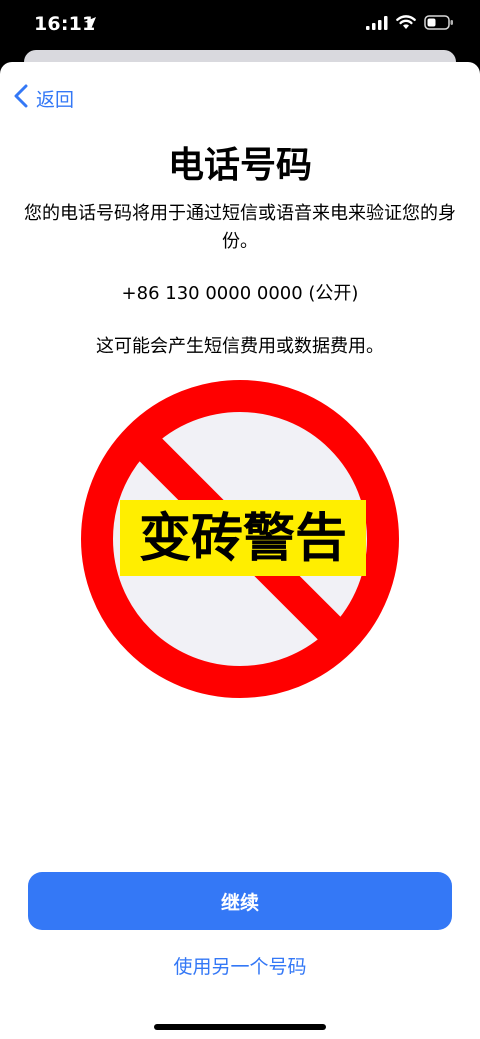 This screenshot has width=480, height=1039. Describe the element at coordinates (240, 346) in the screenshot. I see `charges-note: 这可能会产生短信费用或数据费用。` at that location.